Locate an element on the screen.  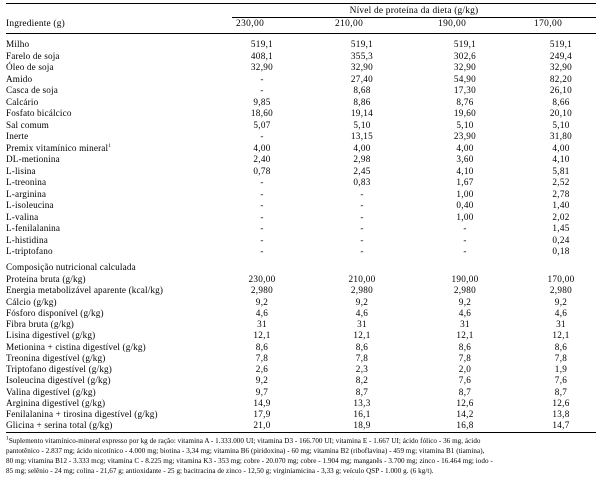
table-row: L-triptofano - - - 0,18 is located at coordinates (301, 251).